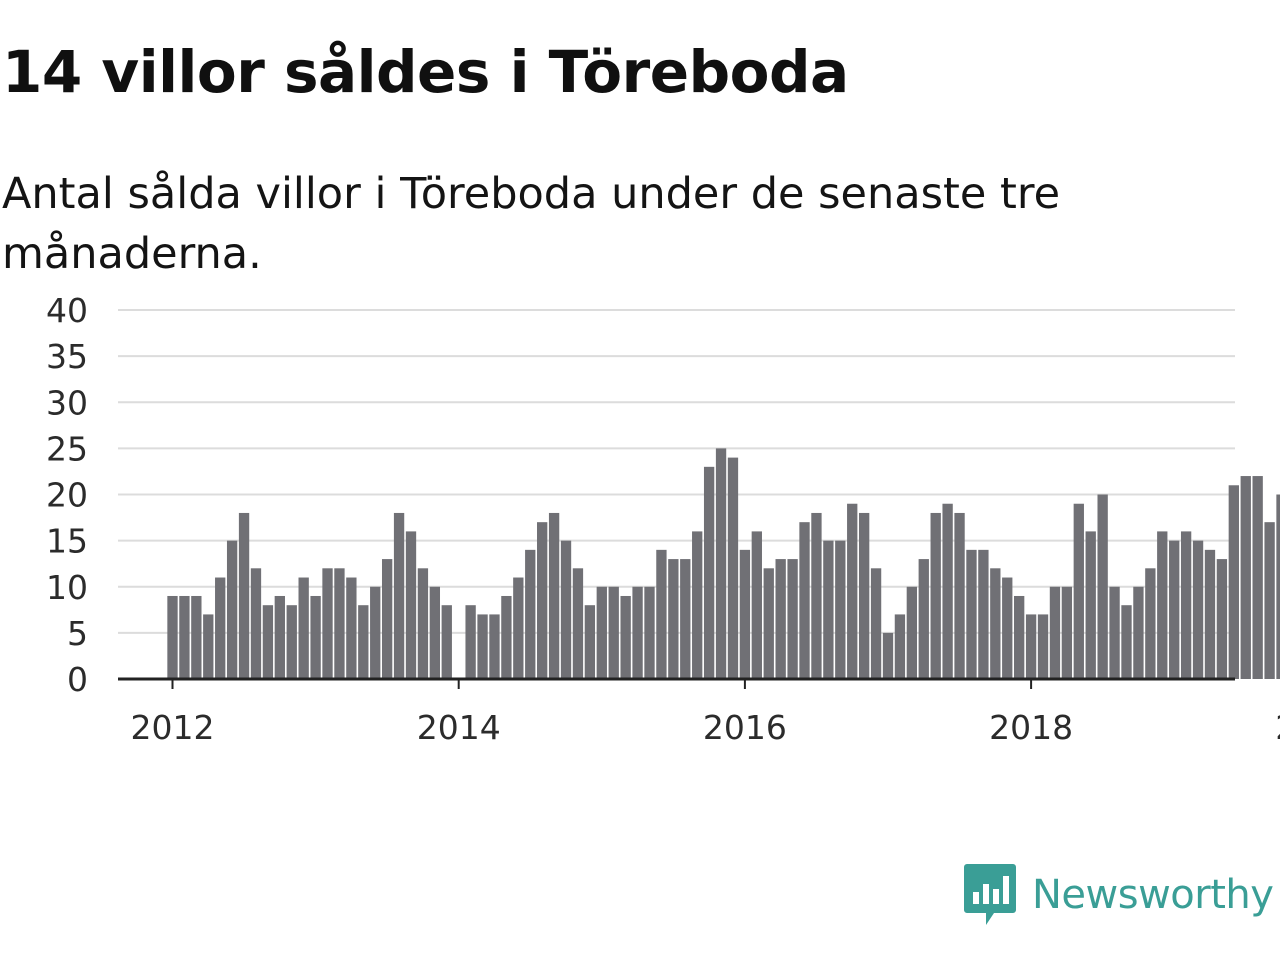  I want to click on y-tick-label: 15, so click(67, 541).